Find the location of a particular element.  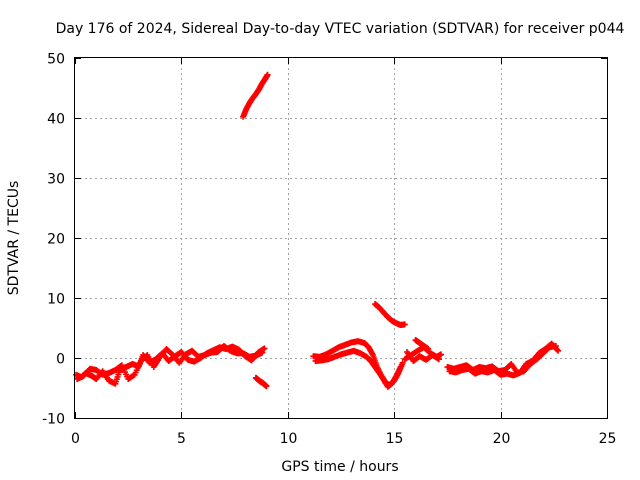

x-tick-label: 25 is located at coordinates (608, 439).